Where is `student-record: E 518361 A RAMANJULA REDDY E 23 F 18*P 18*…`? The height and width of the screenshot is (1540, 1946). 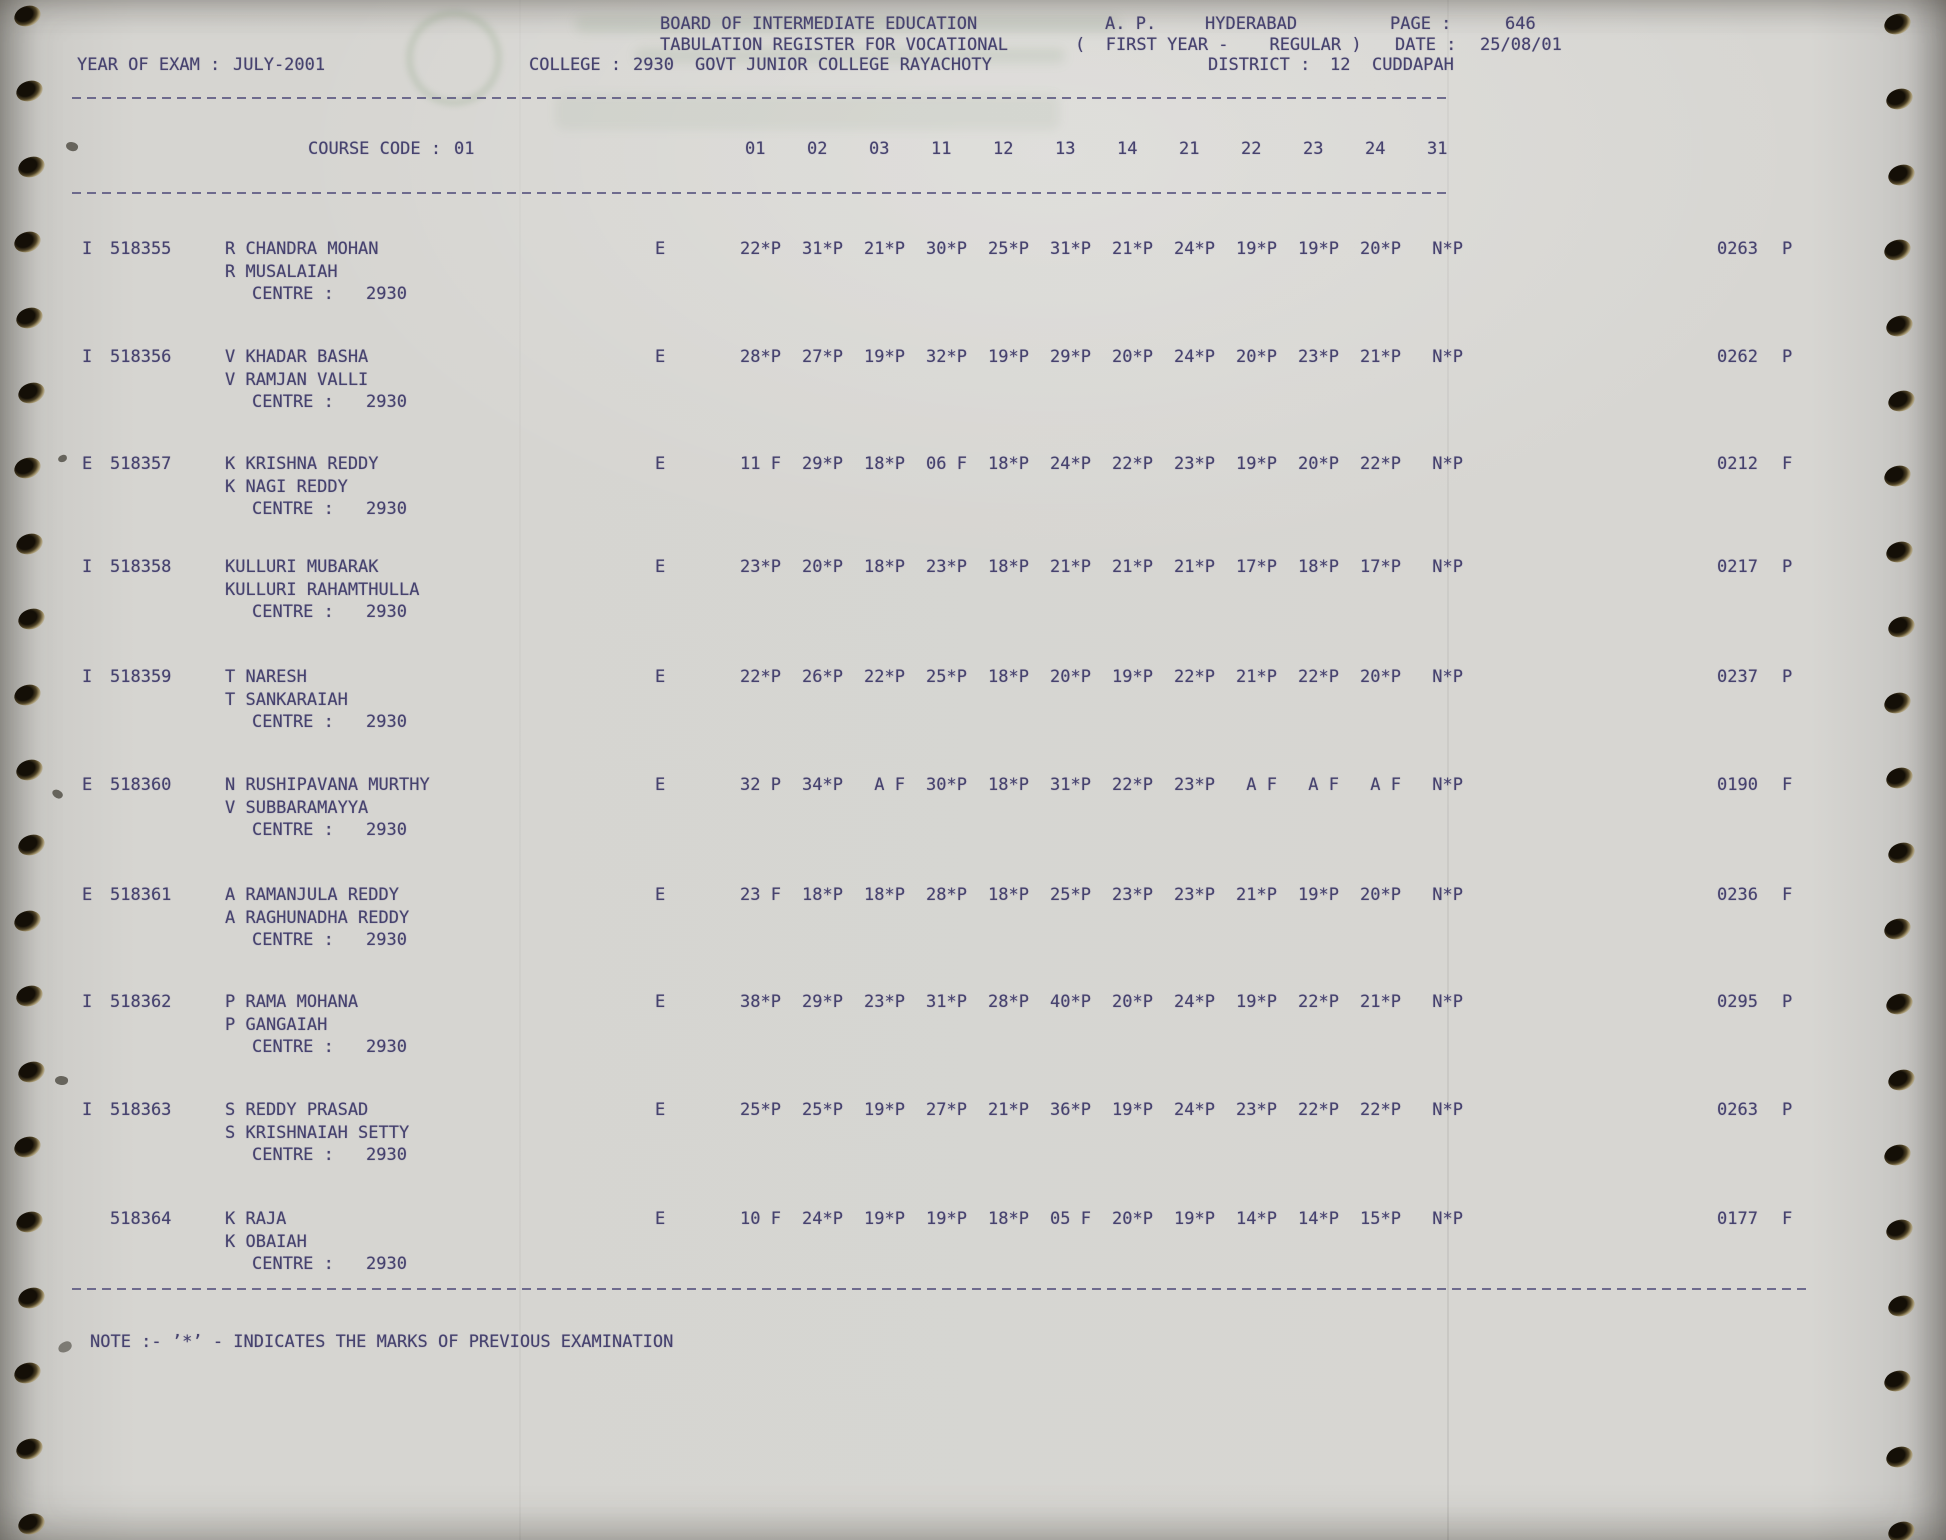 student-record: E 518361 A RAMANJULA REDDY E 23 F 18*P 18*… is located at coordinates (973, 921).